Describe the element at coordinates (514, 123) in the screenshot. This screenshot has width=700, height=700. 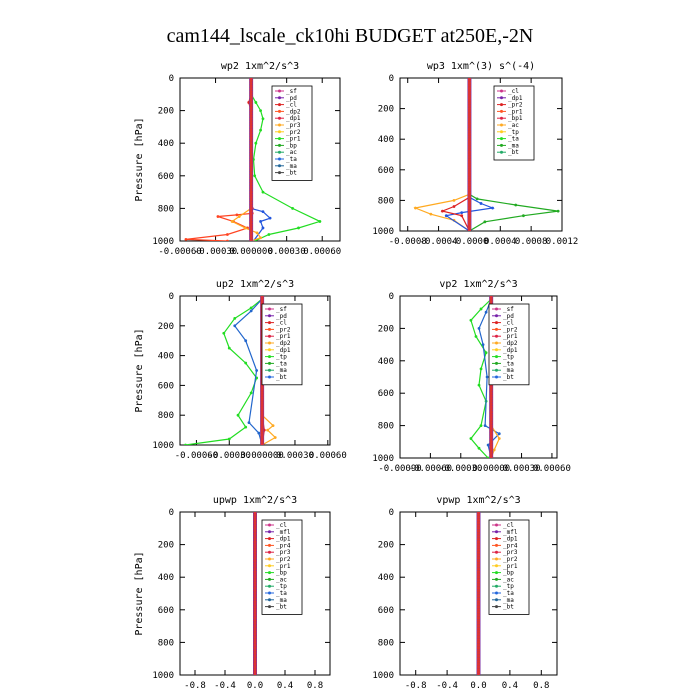
I see `legend: _cl_dp1_pr2_pr1_bp1_ac_tp_ta_ma_bt` at that location.